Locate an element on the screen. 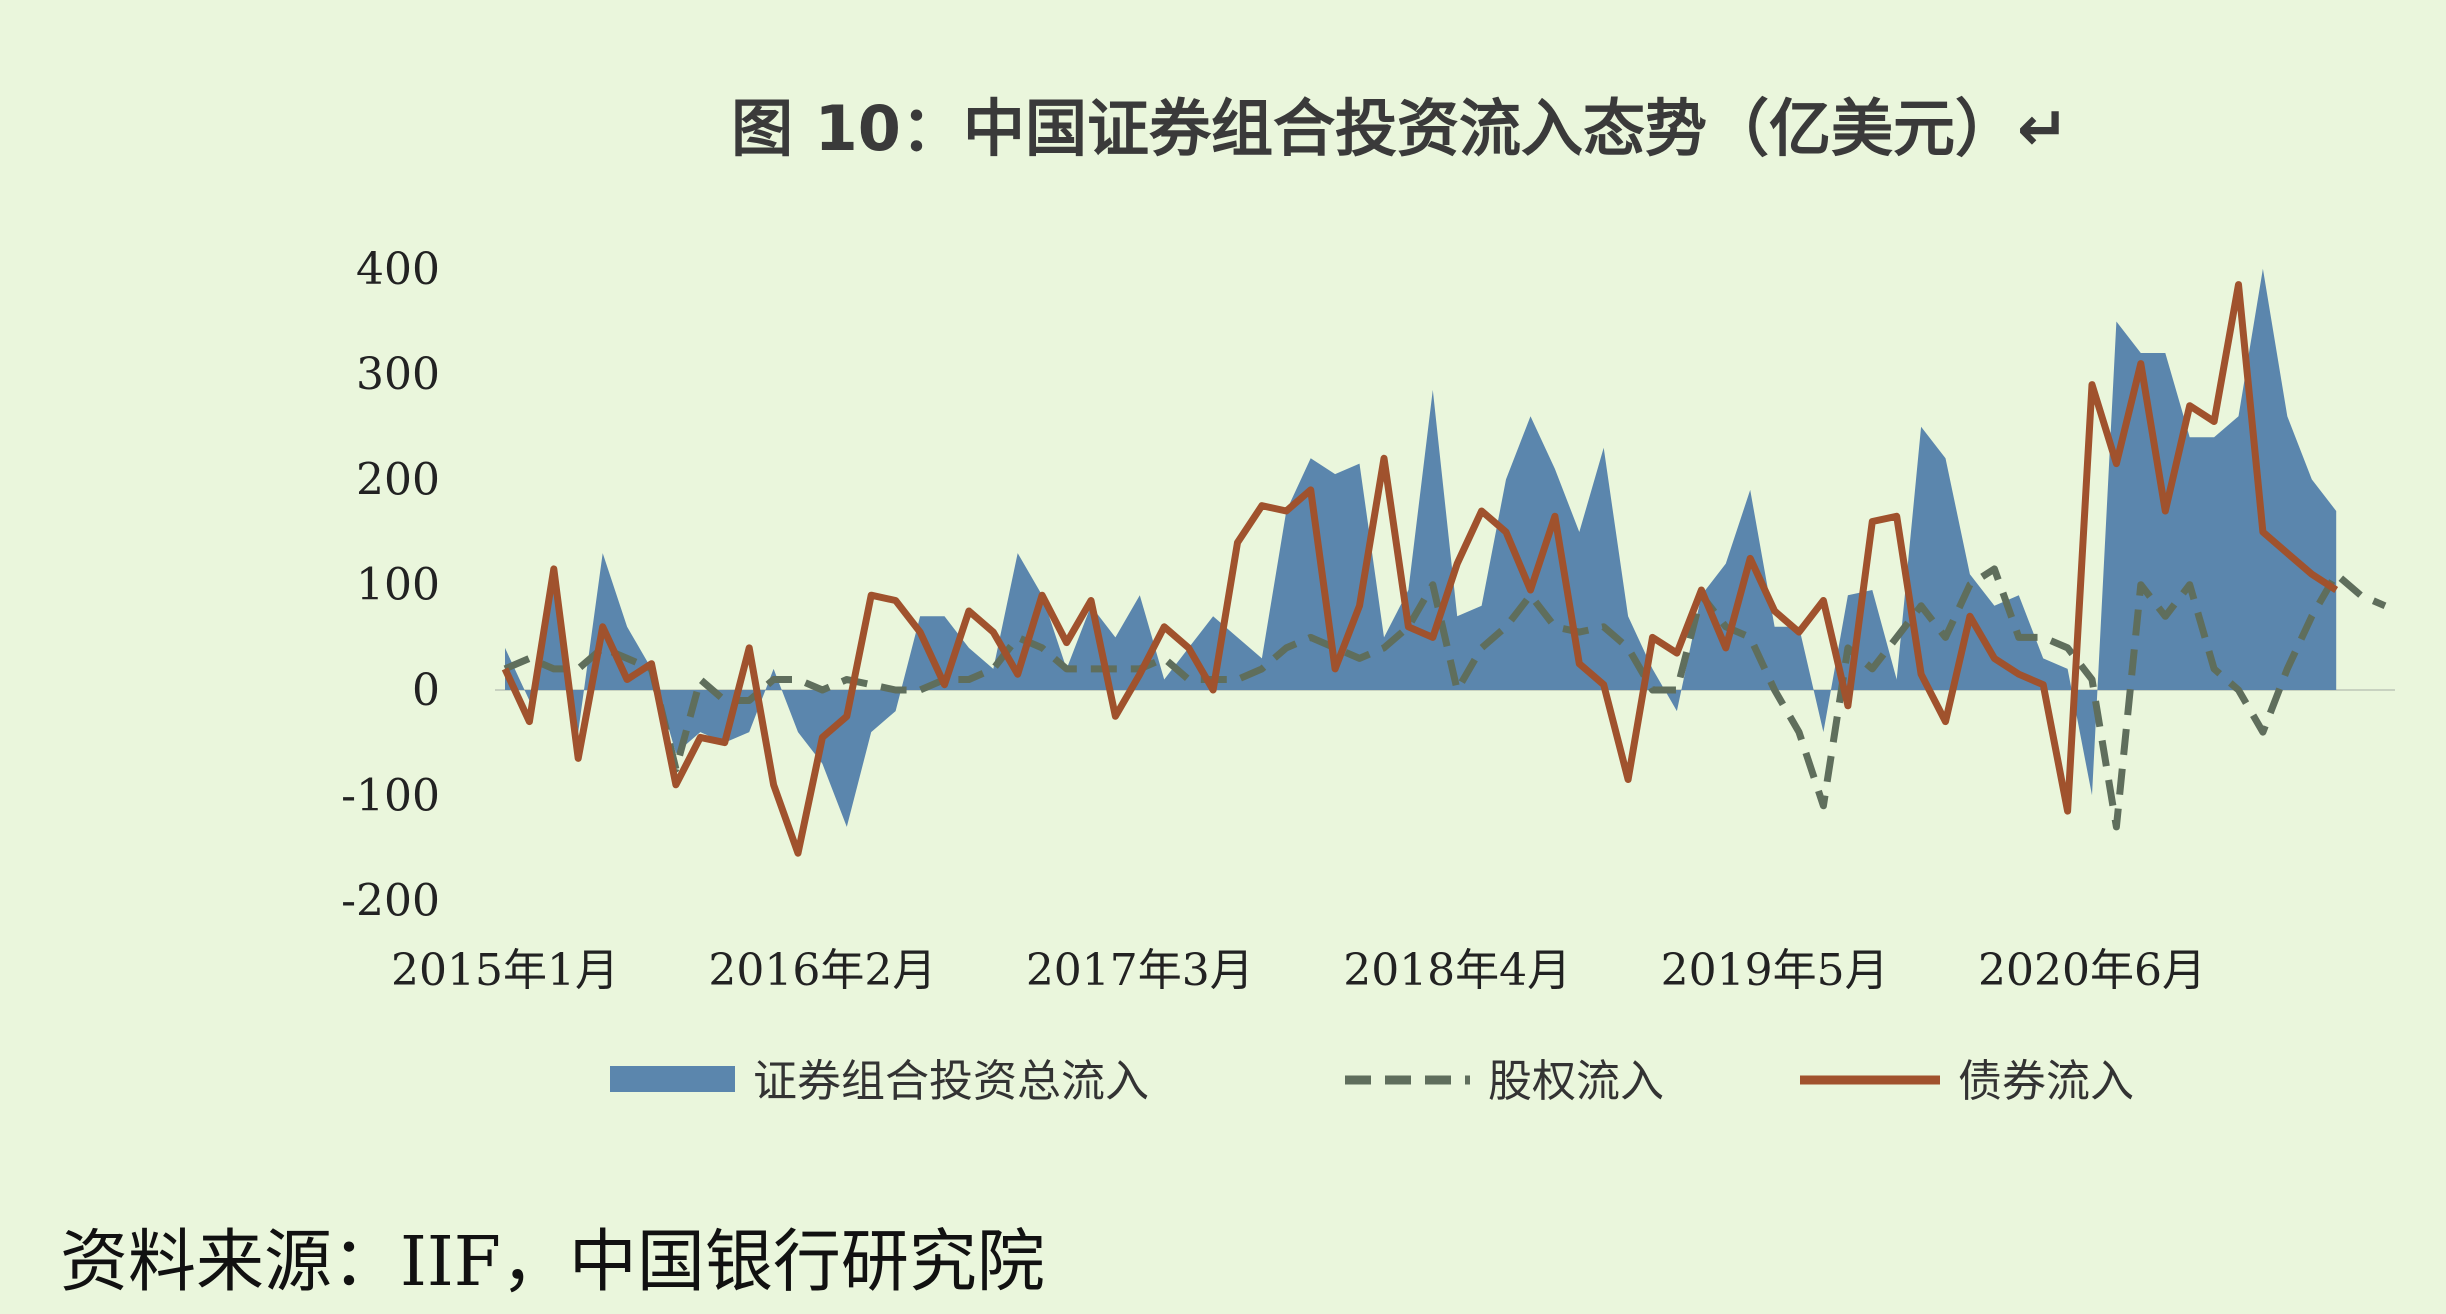  y-axis-labels: 400 300 200 100 0 -100 -200 is located at coordinates (390, 585).